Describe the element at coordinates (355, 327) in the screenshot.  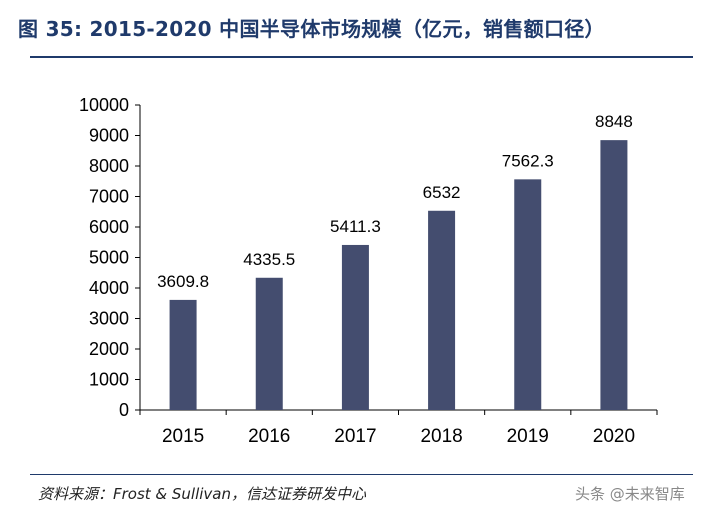
I see `bar-2017` at that location.